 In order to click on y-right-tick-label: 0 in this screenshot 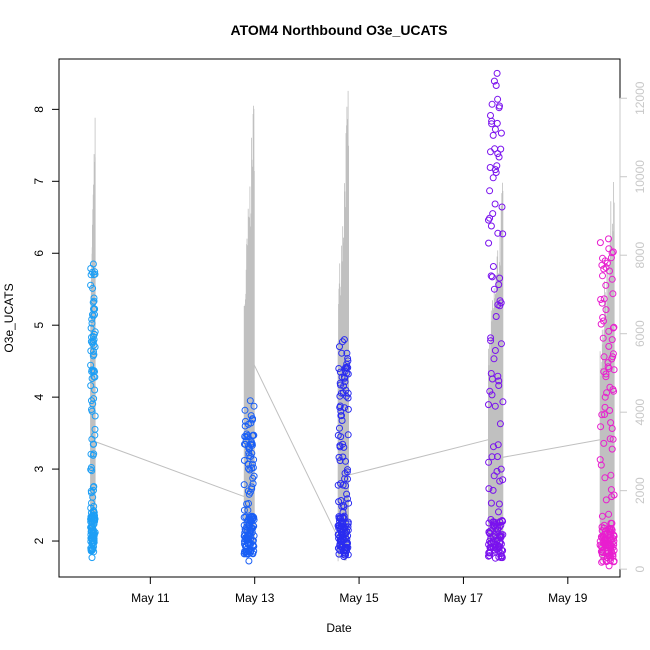, I will do `click(640, 568)`.